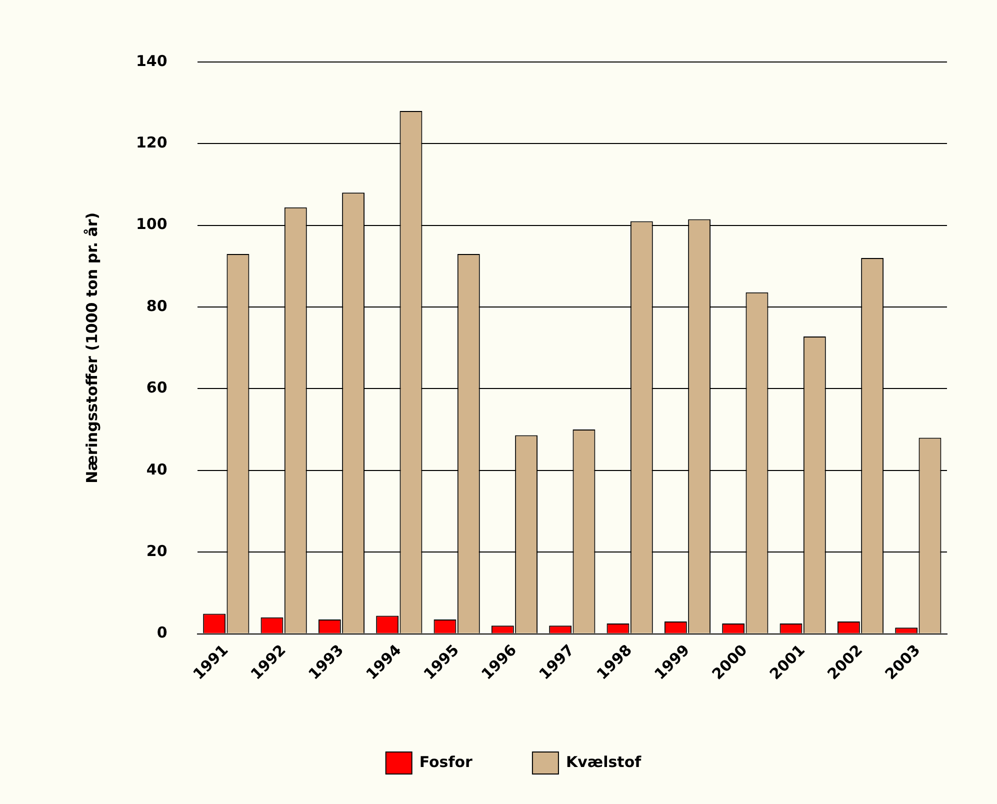 This screenshot has width=997, height=804. What do you see at coordinates (157, 469) in the screenshot?
I see `y-tick-label: 40` at bounding box center [157, 469].